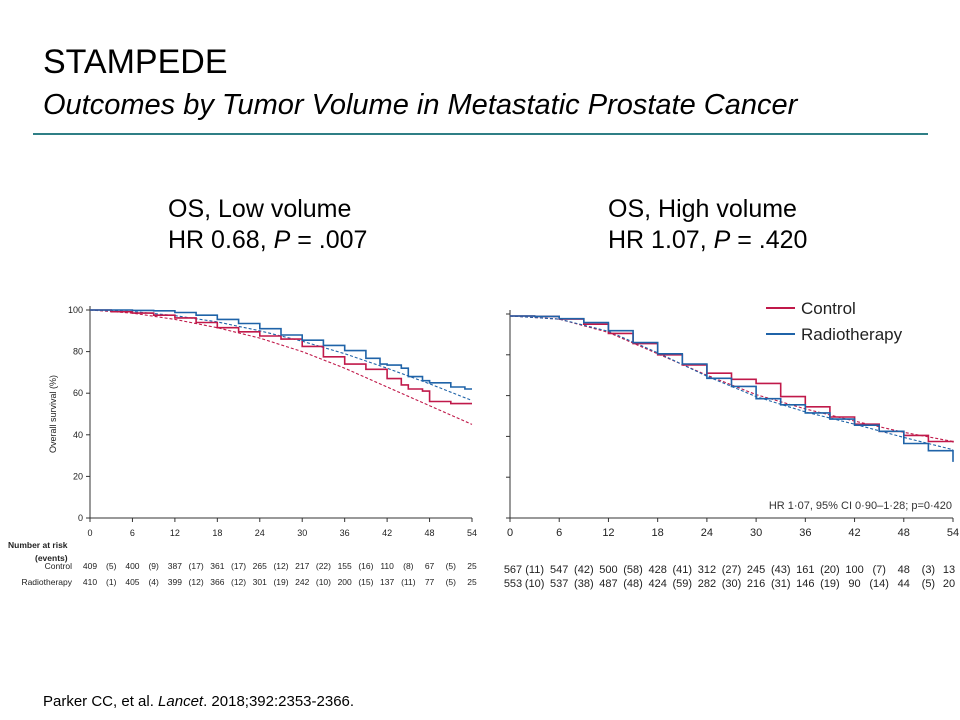 Image resolution: width=960 pixels, height=720 pixels. I want to click on risk-cell: (4), so click(153, 582).